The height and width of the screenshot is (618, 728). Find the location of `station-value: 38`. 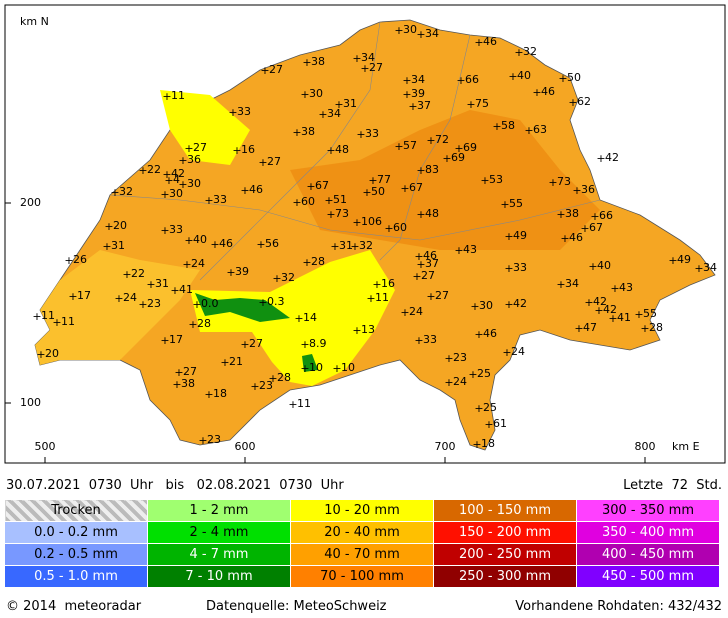

station-value: 38 is located at coordinates (188, 383).